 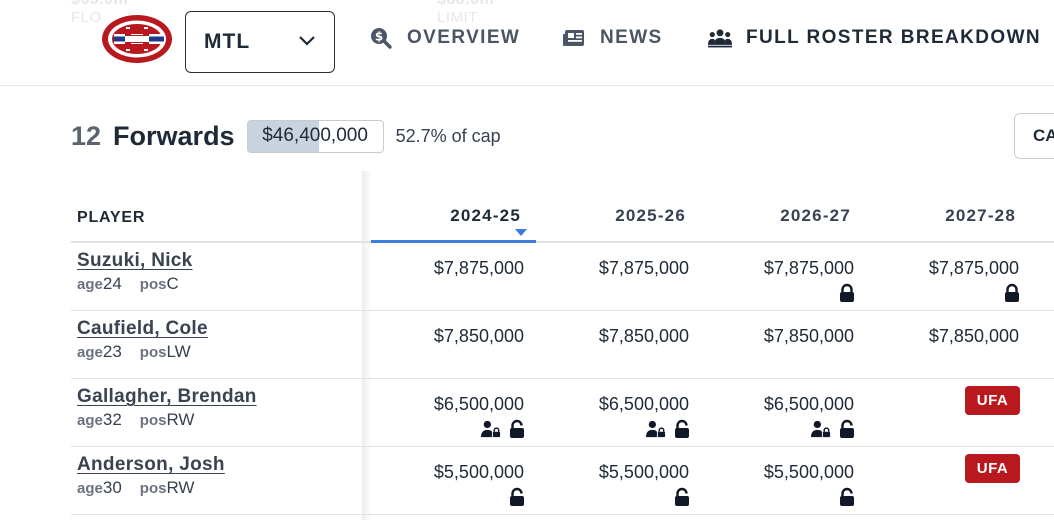 I want to click on column-header-season: 2024-25, so click(x=485, y=215).